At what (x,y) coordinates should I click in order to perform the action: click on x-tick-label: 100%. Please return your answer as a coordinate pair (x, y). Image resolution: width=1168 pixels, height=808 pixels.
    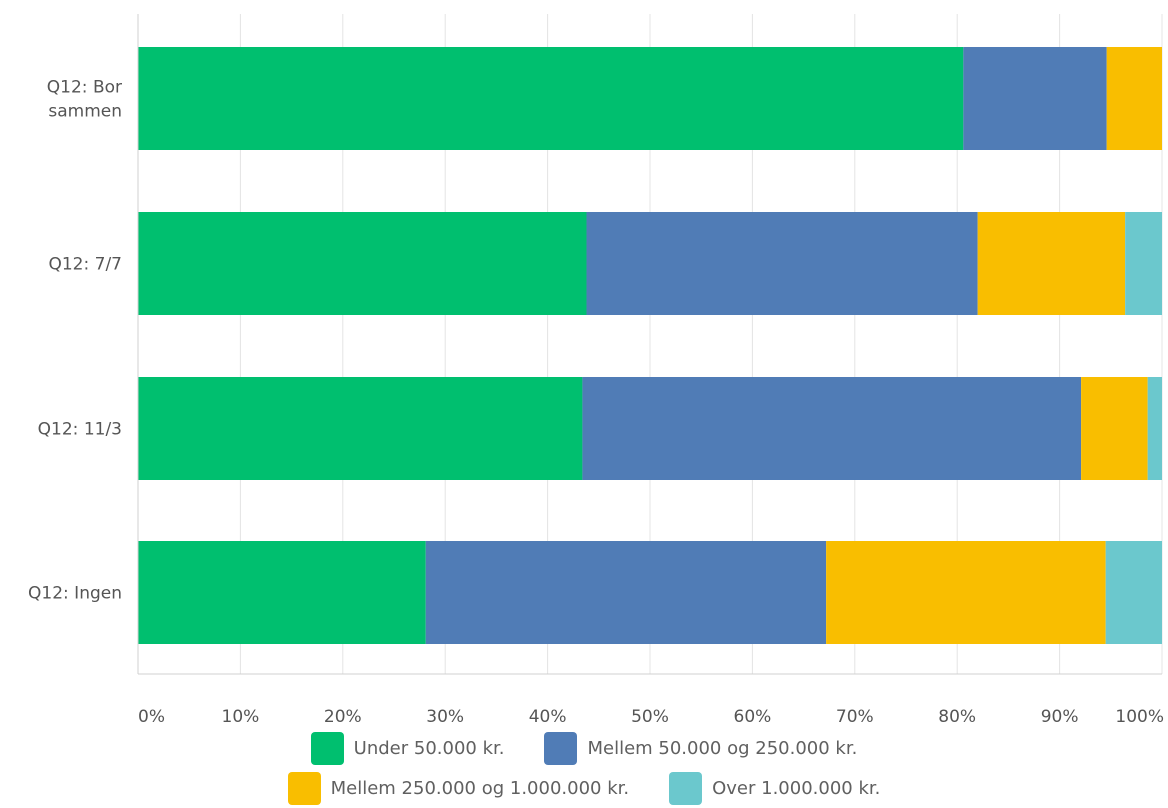
    Looking at the image, I should click on (1139, 717).